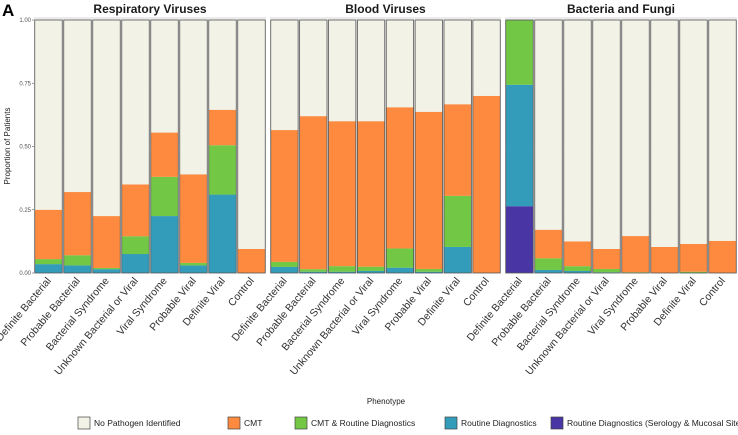 The image size is (738, 435). Describe the element at coordinates (385, 9) in the screenshot. I see `facet-title: Blood Viruses` at that location.